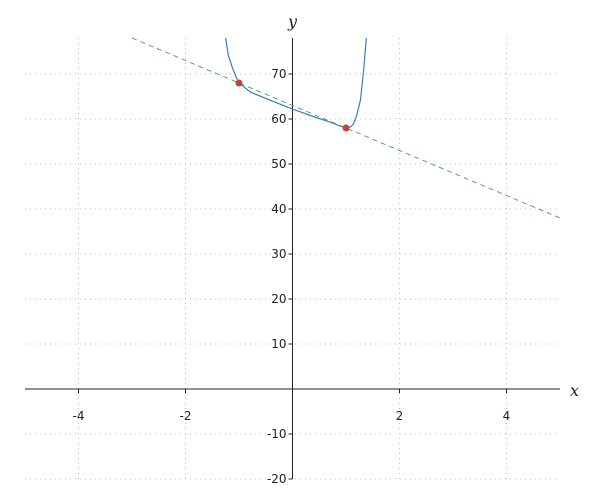 Image resolution: width=600 pixels, height=500 pixels. I want to click on x-tick-label: 2, so click(400, 416).